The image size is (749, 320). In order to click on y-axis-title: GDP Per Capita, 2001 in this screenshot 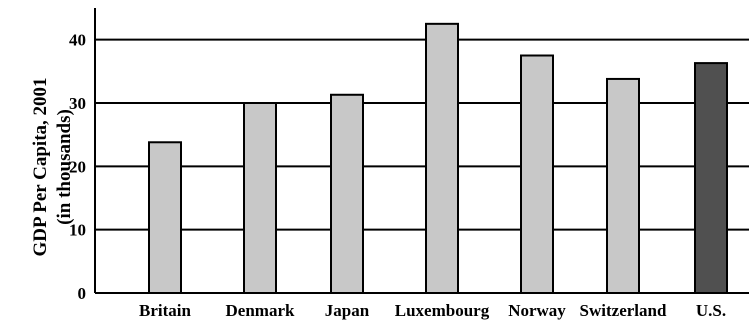, I will do `click(40, 166)`.